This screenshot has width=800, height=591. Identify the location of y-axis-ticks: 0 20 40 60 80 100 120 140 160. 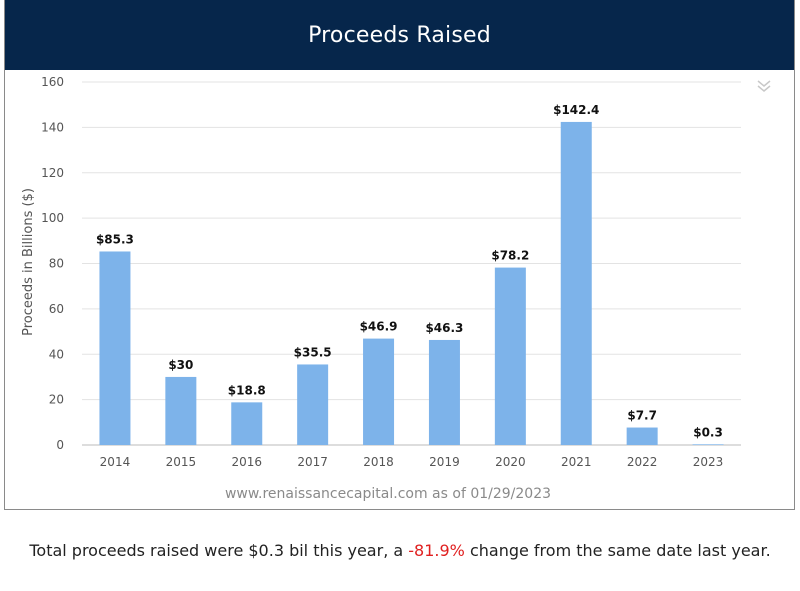
(52, 263).